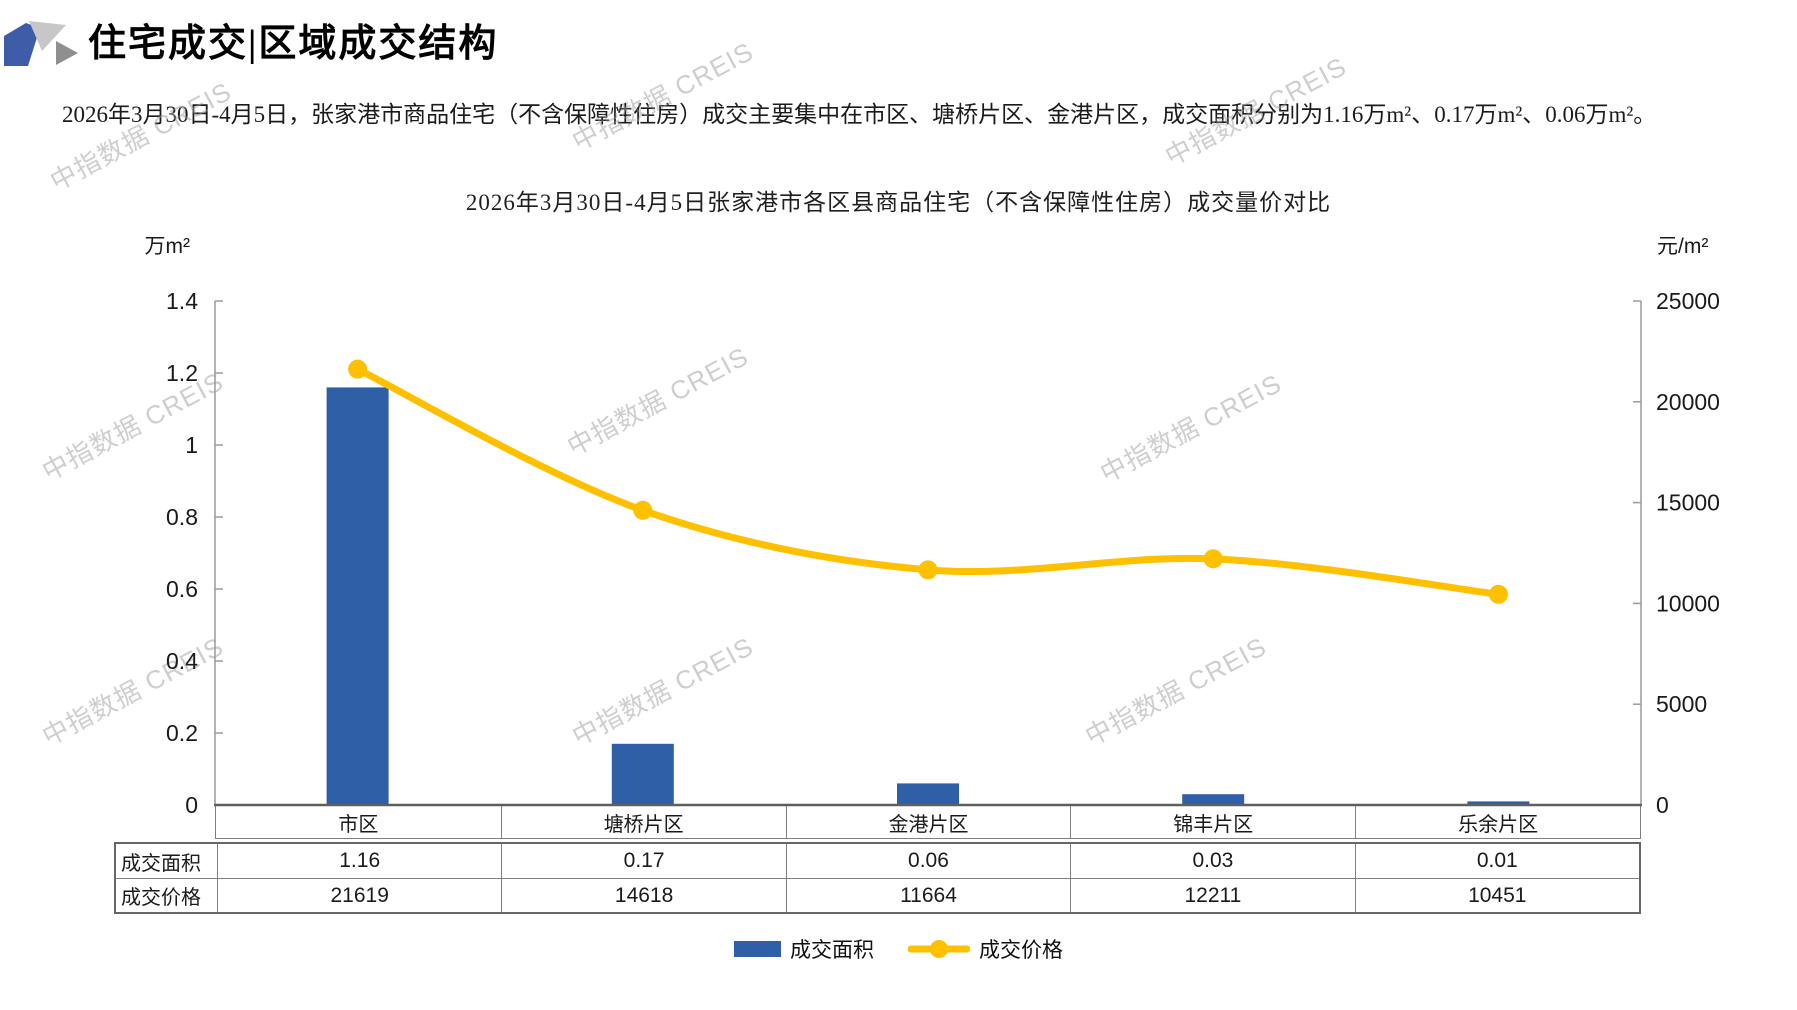 The width and height of the screenshot is (1797, 1010). I want to click on table-value-成交价格-乐余片区: 10451, so click(1496, 895).